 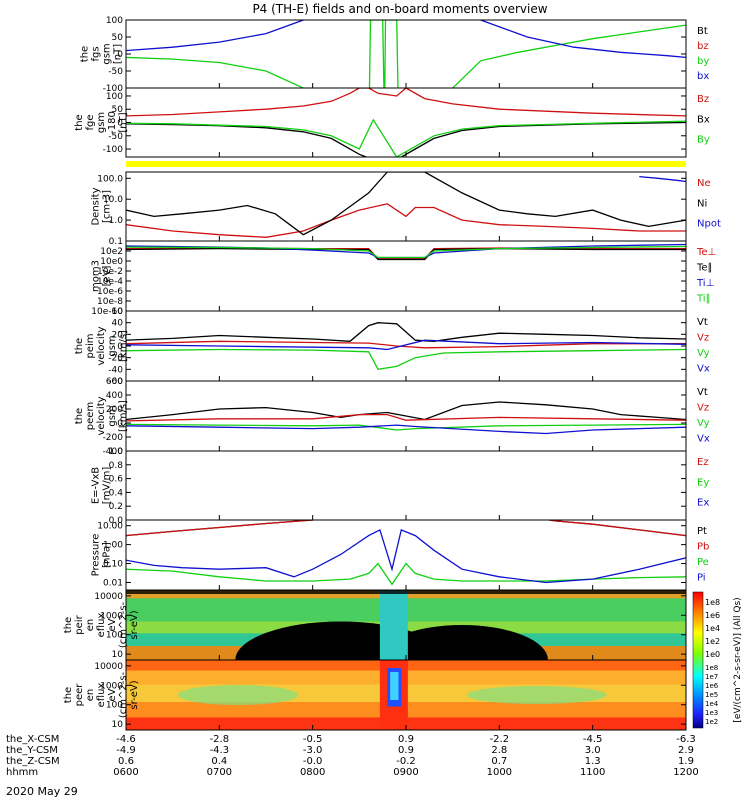 What do you see at coordinates (685, 772) in the screenshot?
I see `ephemeris-value: 1200` at bounding box center [685, 772].